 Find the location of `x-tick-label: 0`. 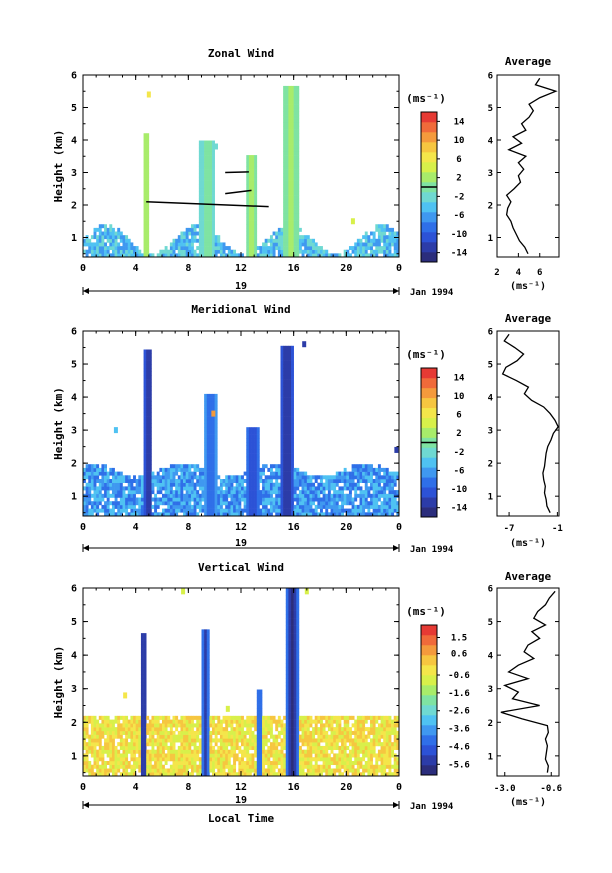

x-tick-label: 0 is located at coordinates (83, 527).